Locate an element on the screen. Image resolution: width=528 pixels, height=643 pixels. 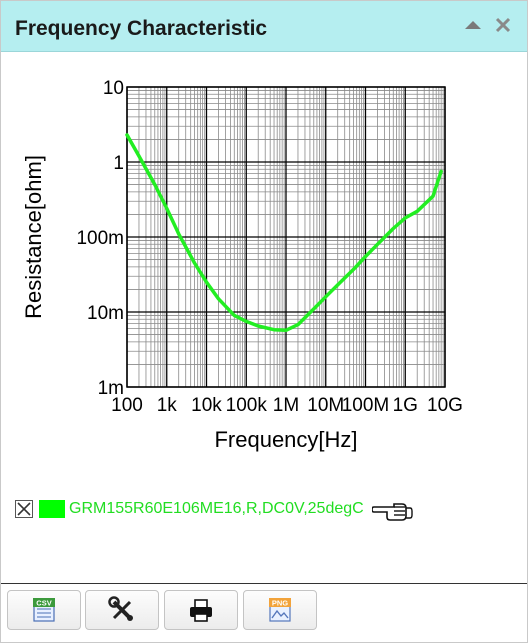
legend-label: GRM155R60E106ME16,R,DC0V,25degC is located at coordinates (216, 508).